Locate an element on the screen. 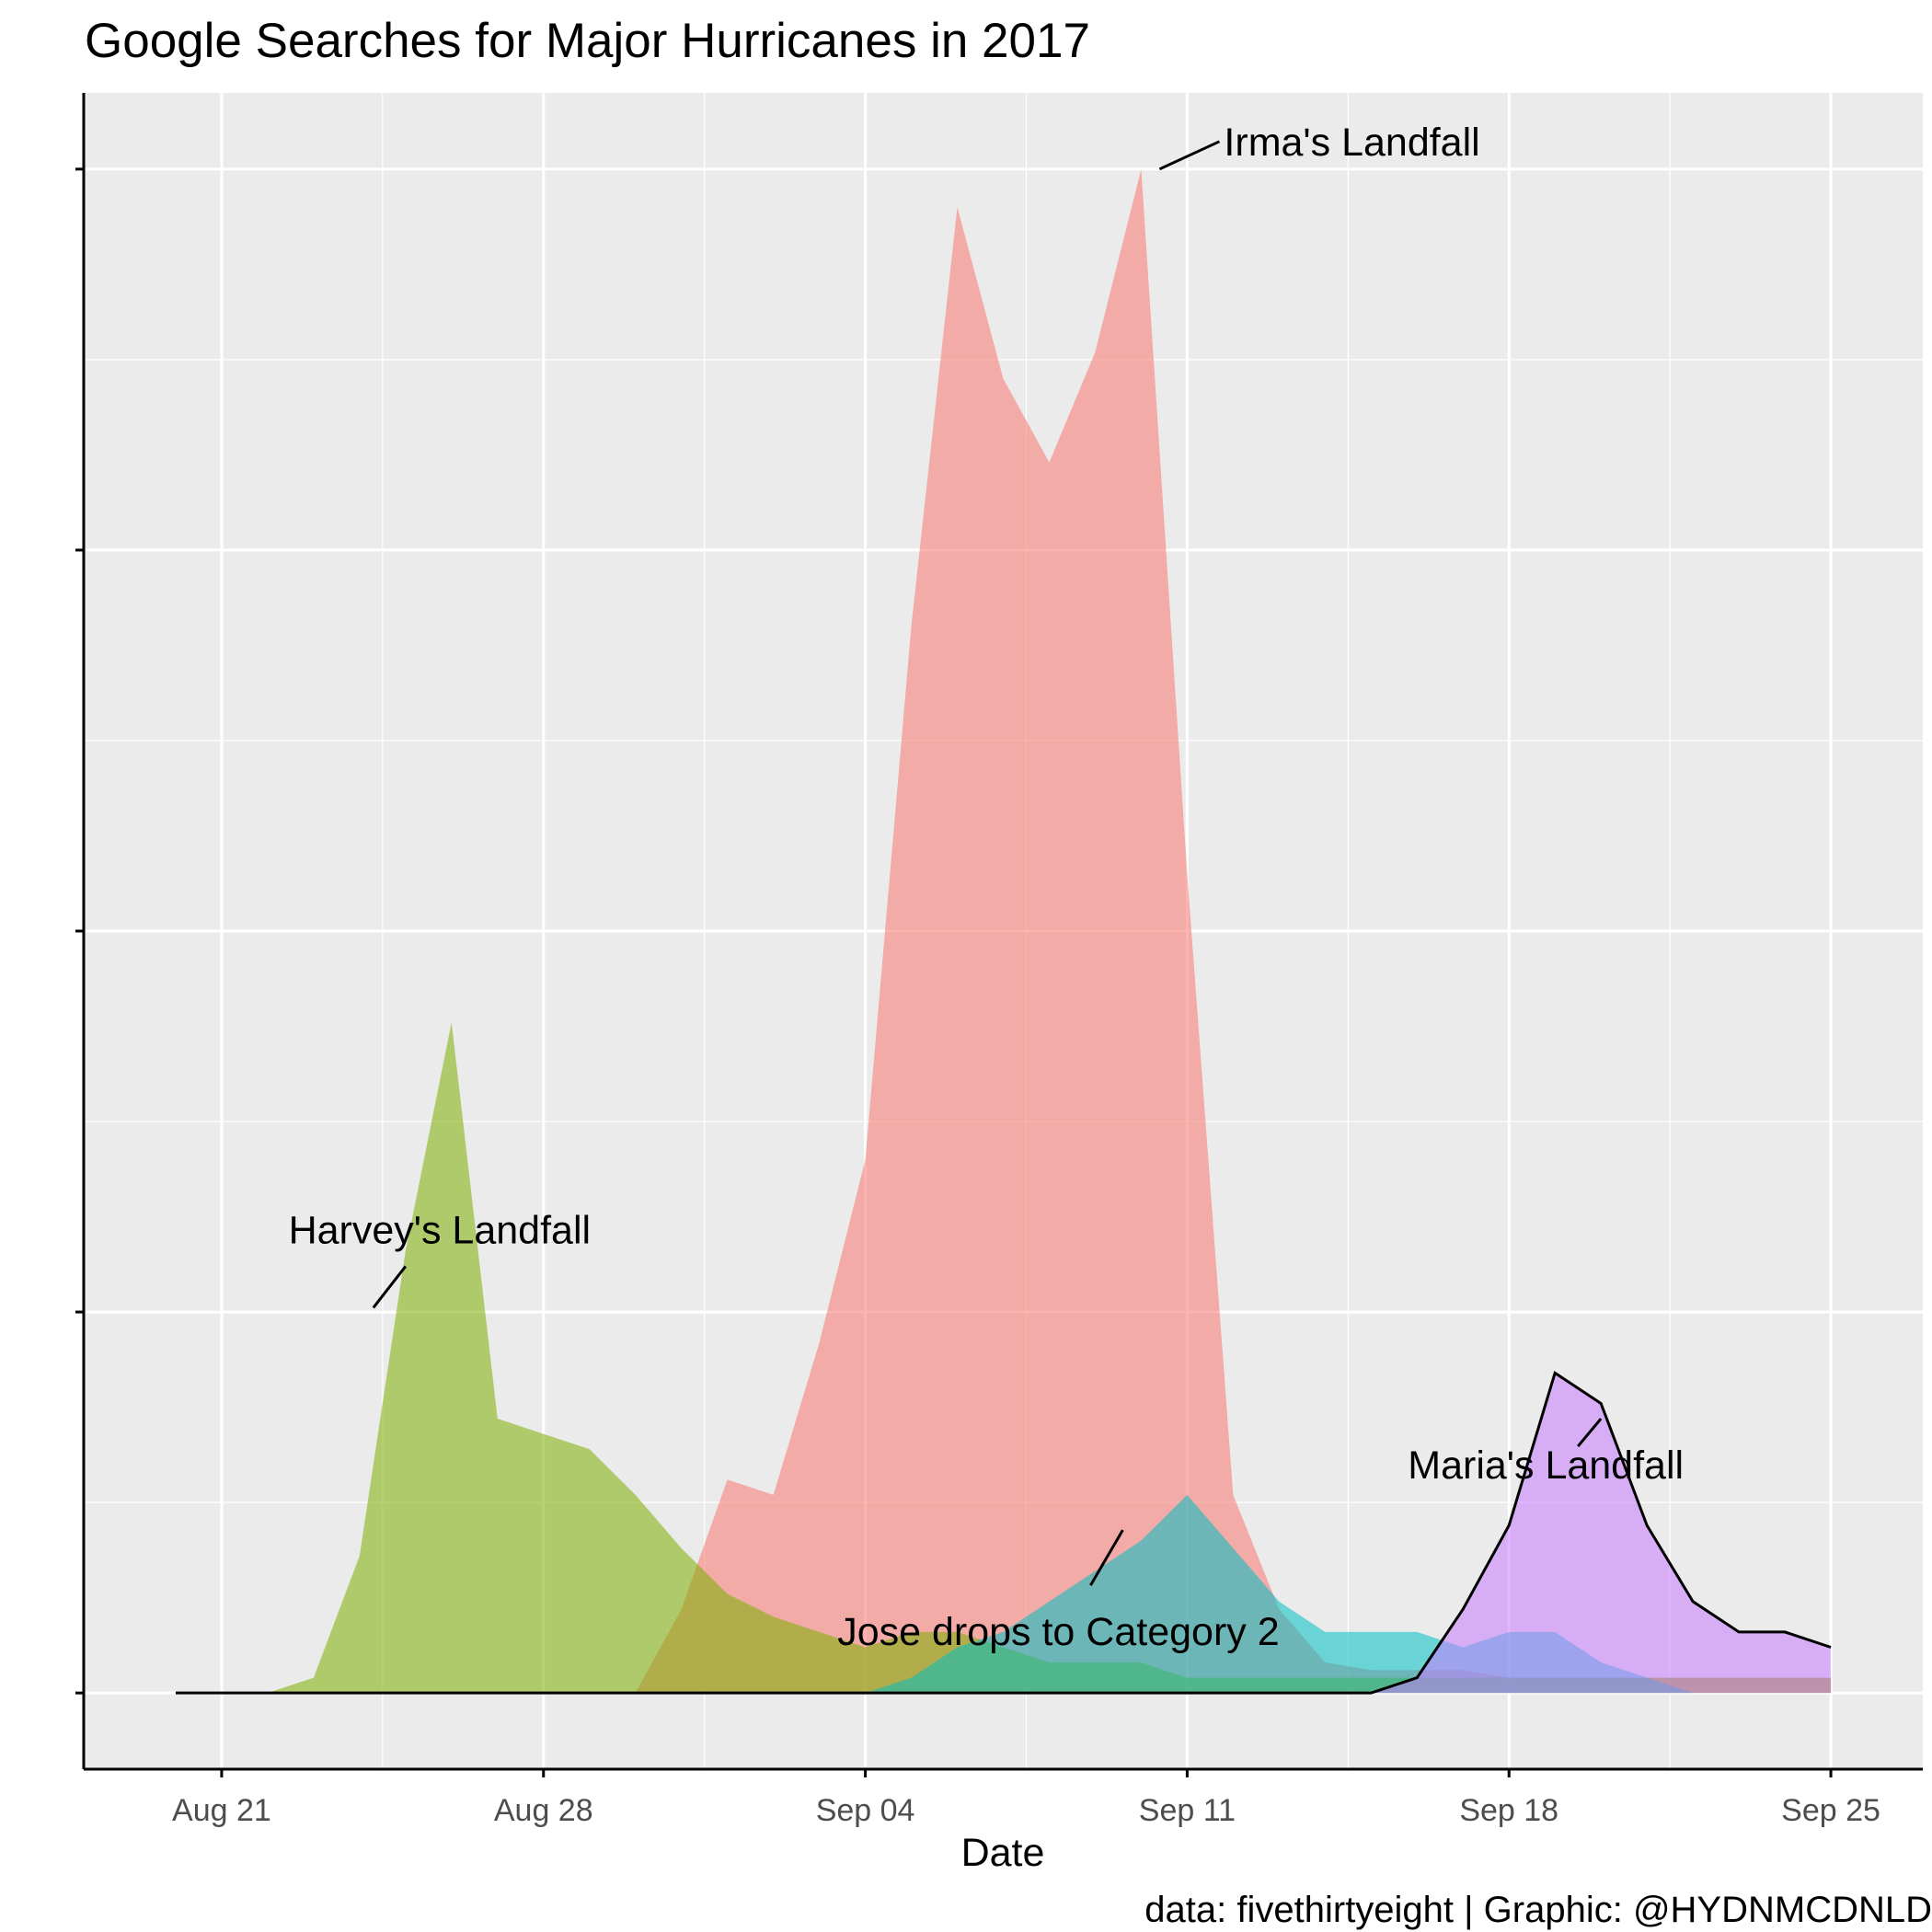 This screenshot has width=1932, height=1932. x-tick-label: Sep 11 is located at coordinates (1187, 1810).